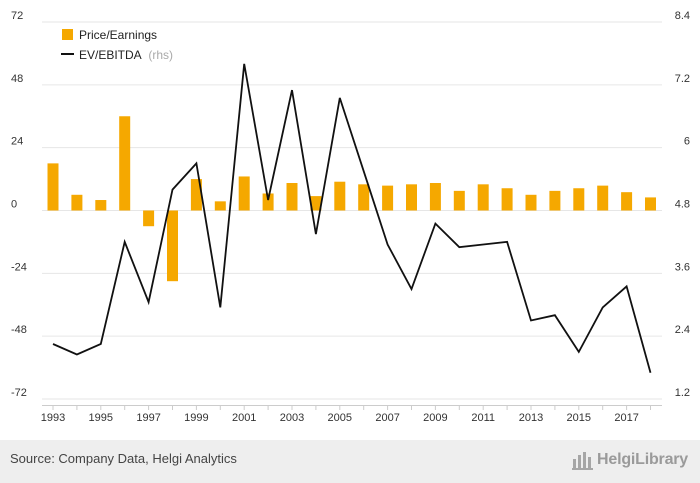 This screenshot has width=700, height=483. Describe the element at coordinates (435, 418) in the screenshot. I see `x-tick-label: 2009` at that location.